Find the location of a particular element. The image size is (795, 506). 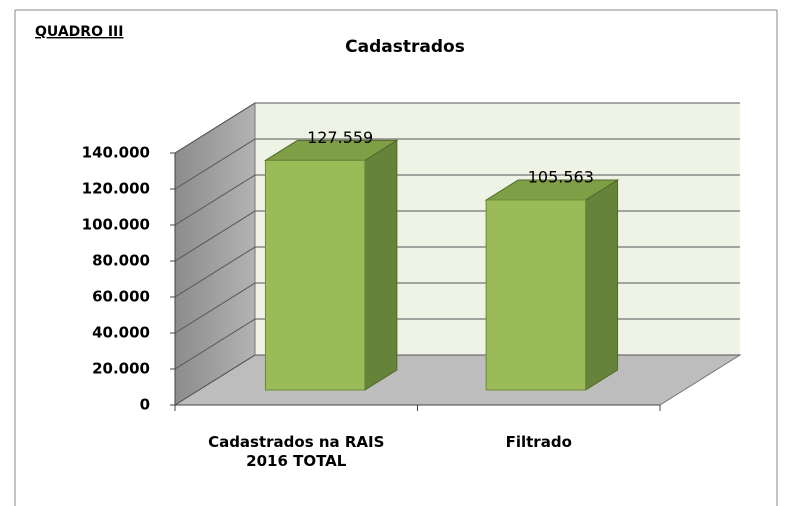

chart-title: Cadastrados is located at coordinates (405, 47).